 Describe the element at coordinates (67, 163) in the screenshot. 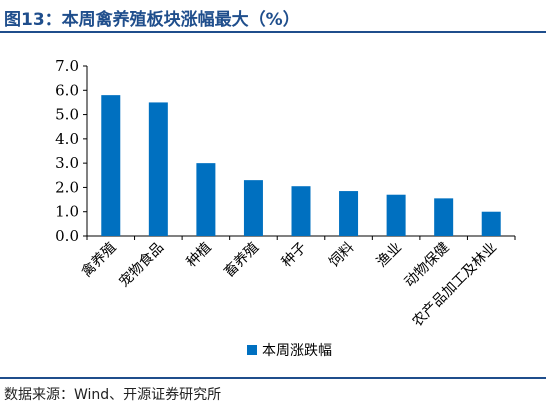

I see `y-tick-label: 3.0` at that location.